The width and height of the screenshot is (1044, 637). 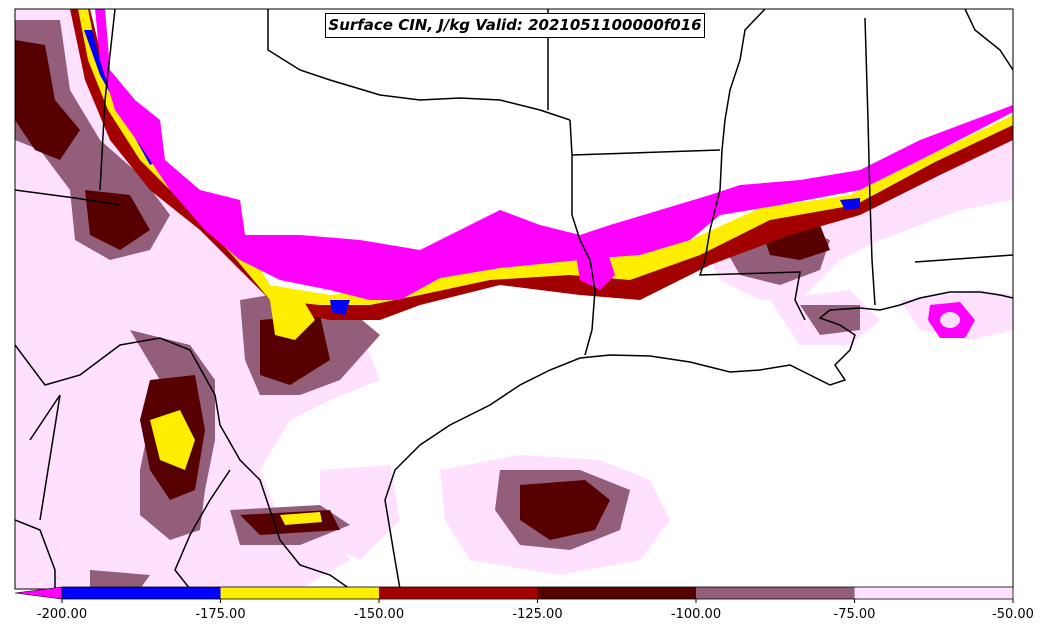 What do you see at coordinates (340, 307) in the screenshot?
I see `cin-blue-patch-central` at bounding box center [340, 307].